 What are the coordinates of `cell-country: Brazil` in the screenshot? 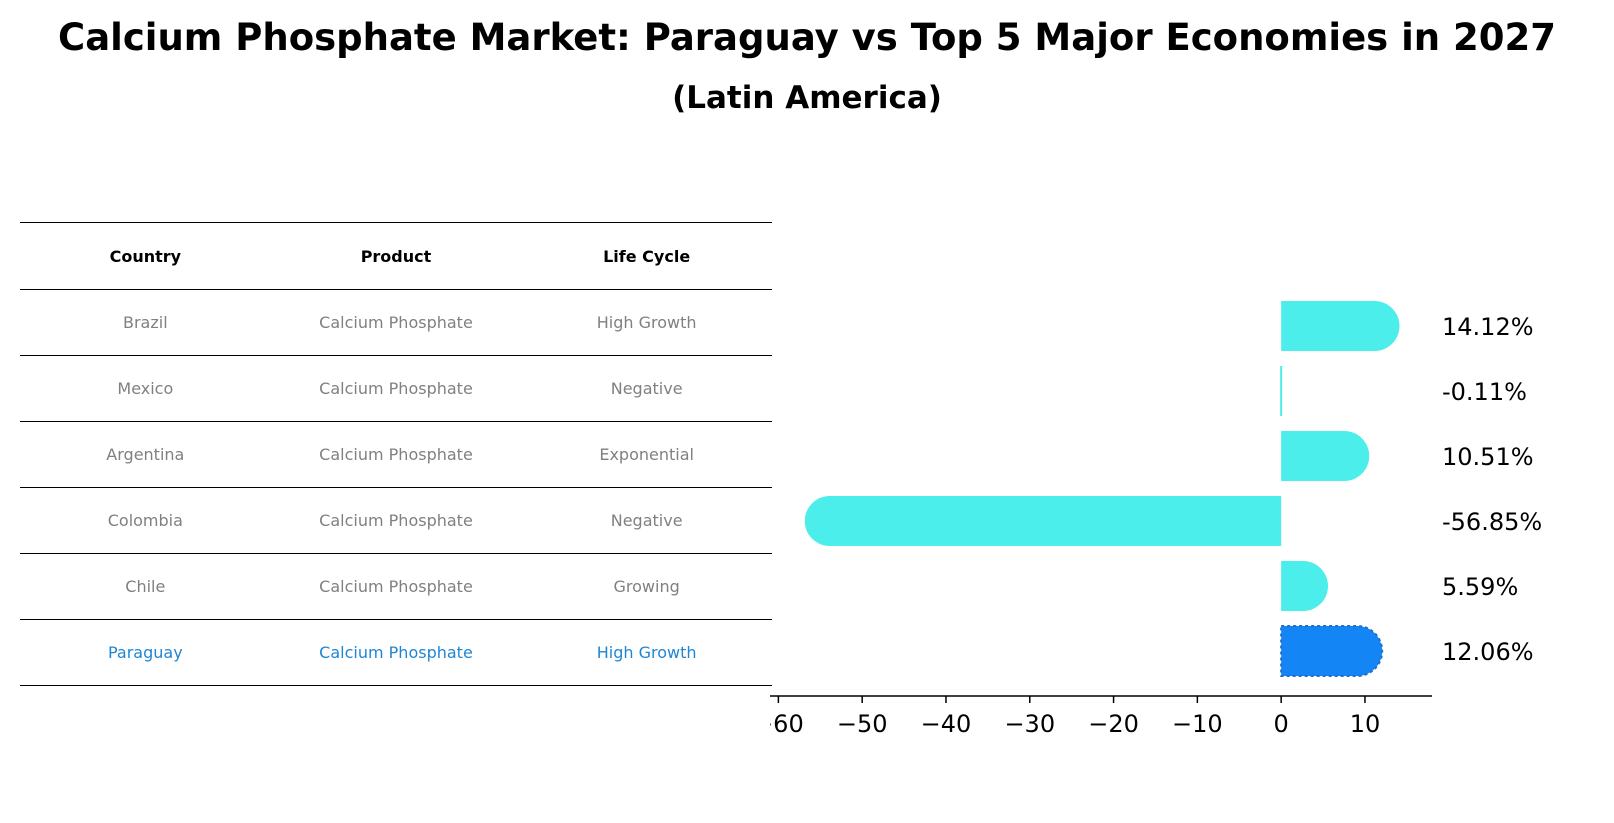 It's located at (145, 322).